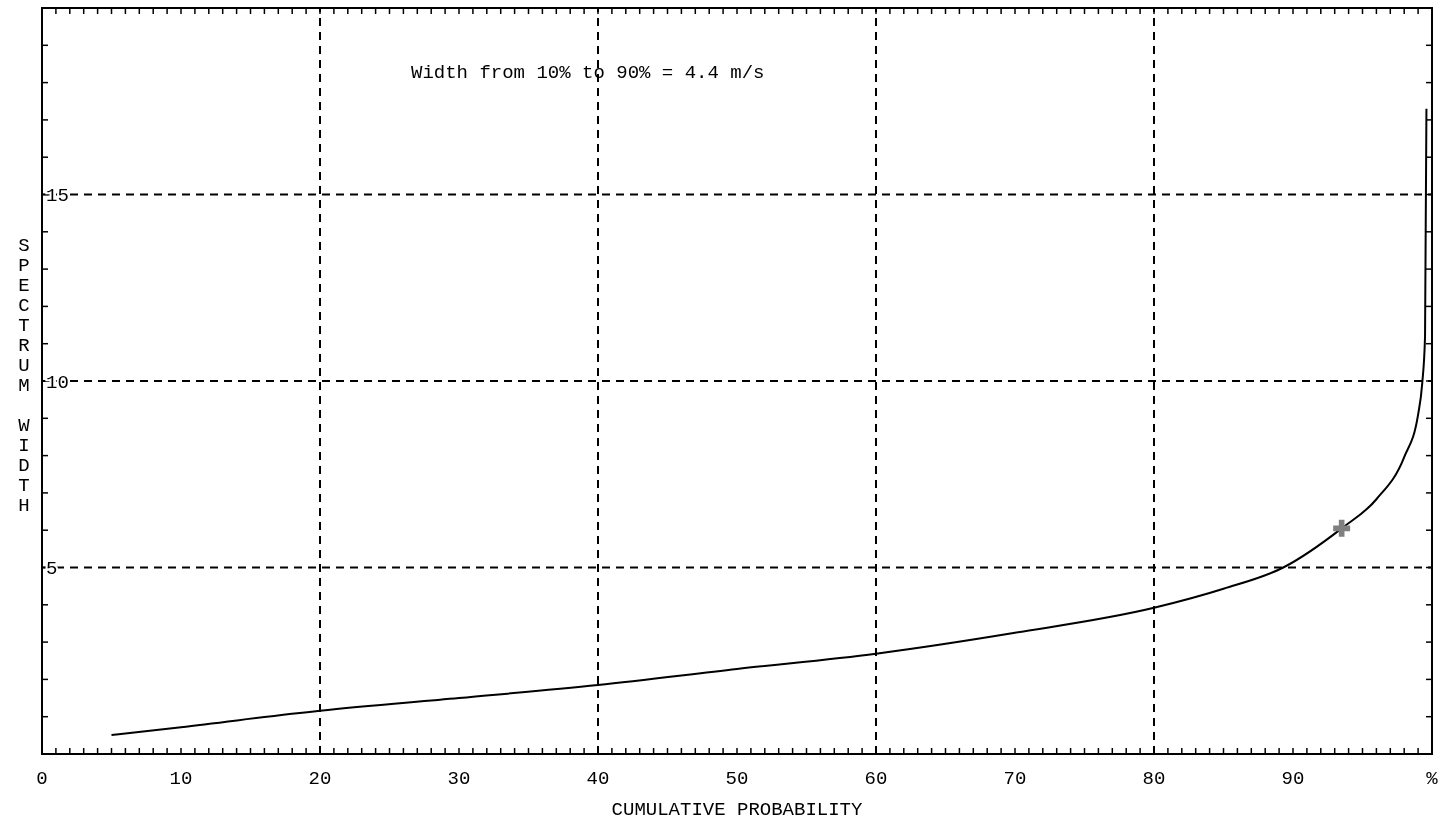  I want to click on x-tick-label: 50, so click(737, 779).